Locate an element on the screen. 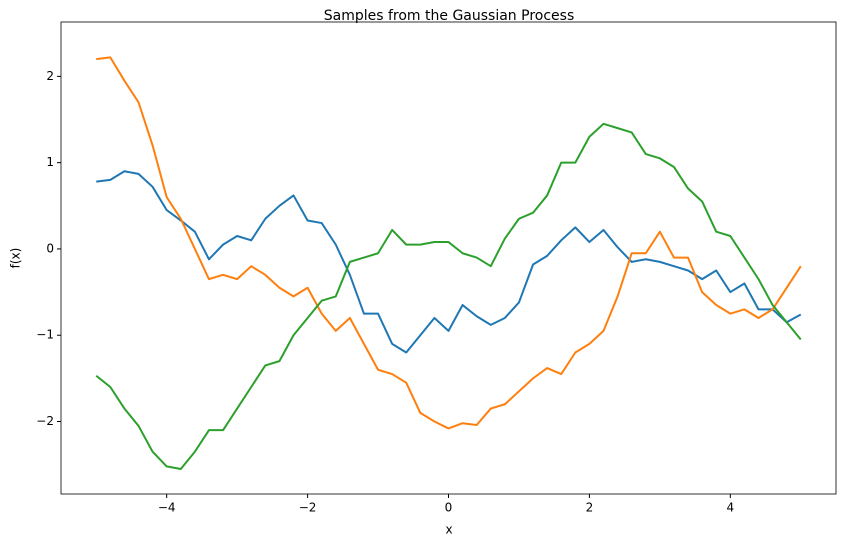  x-tick-label: −4 is located at coordinates (167, 508).